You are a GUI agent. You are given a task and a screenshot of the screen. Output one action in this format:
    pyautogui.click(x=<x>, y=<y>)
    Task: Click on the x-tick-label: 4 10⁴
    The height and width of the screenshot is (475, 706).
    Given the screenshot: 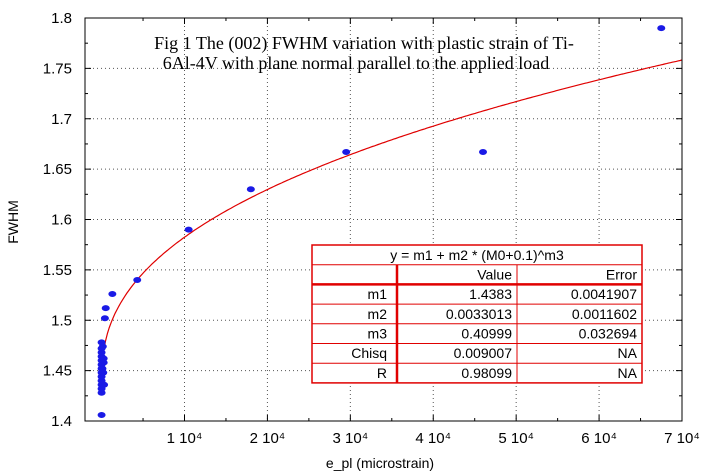 What is the action you would take?
    pyautogui.click(x=433, y=438)
    